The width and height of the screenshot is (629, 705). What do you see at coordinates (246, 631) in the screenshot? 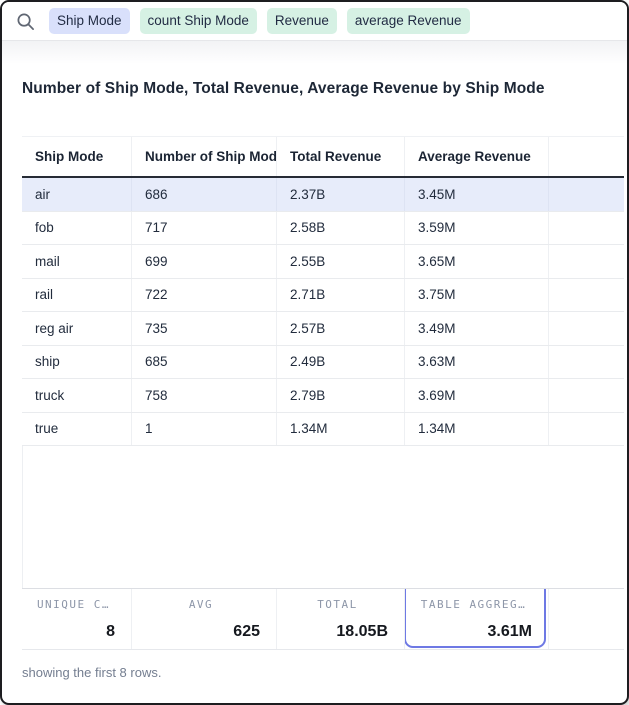
I see `aggregate-value: 625` at bounding box center [246, 631].